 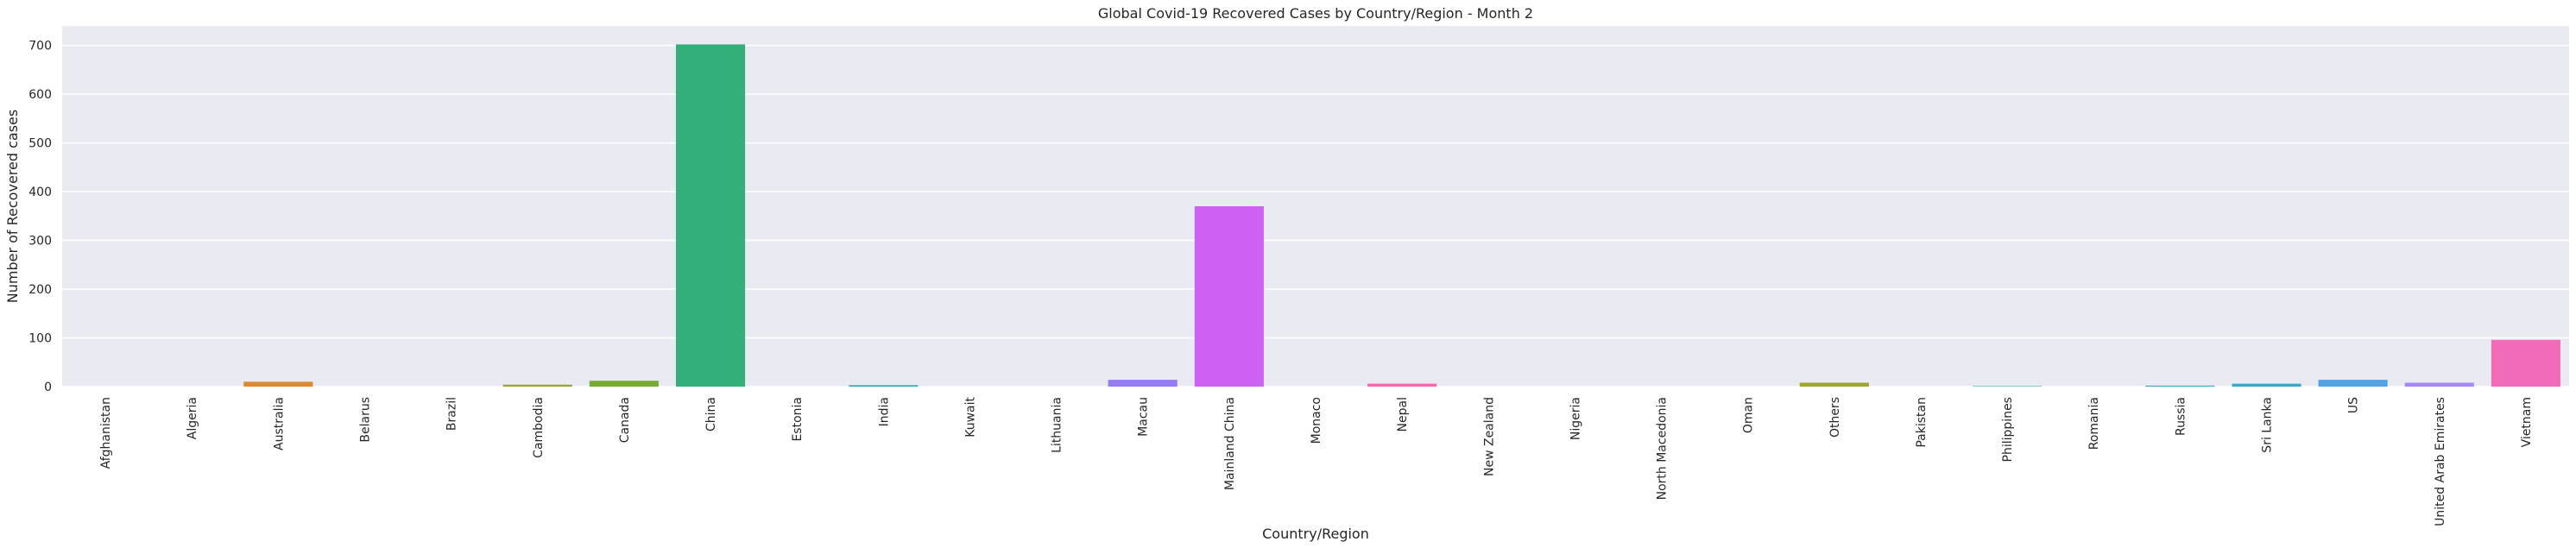 I want to click on x-tick-label: Romania, so click(x=2094, y=423).